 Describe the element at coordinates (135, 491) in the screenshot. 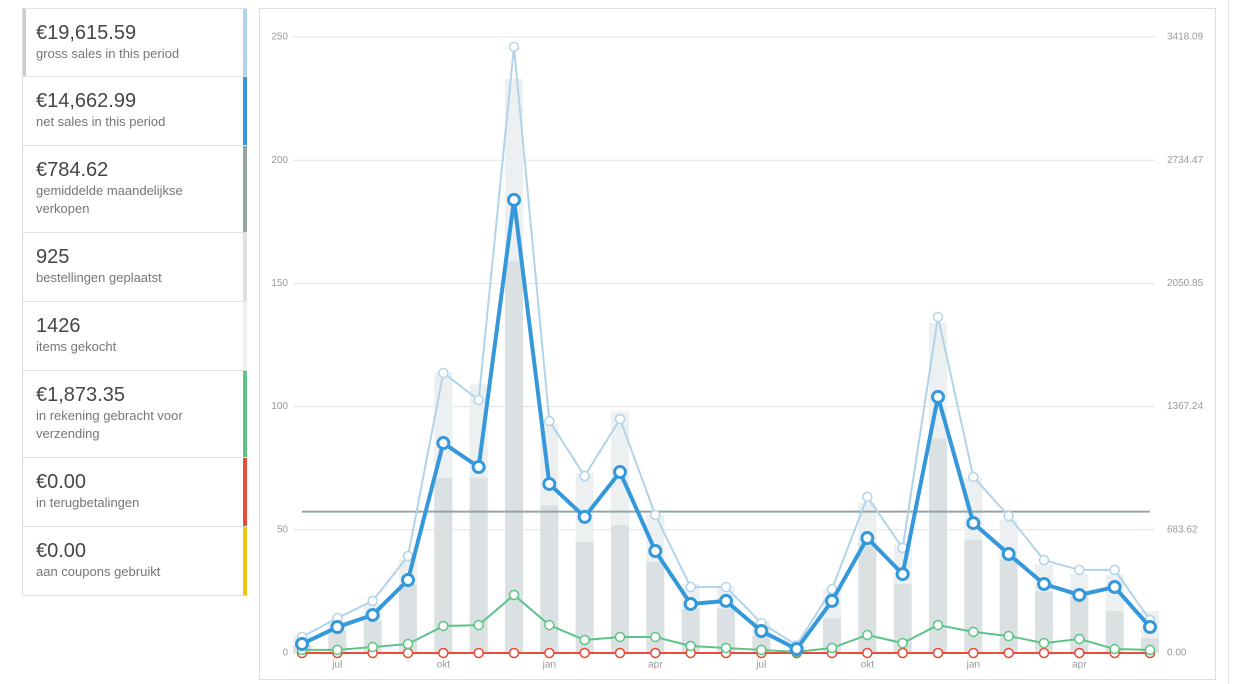

I see `legend-item: €0.00 in terugbetalingen` at that location.